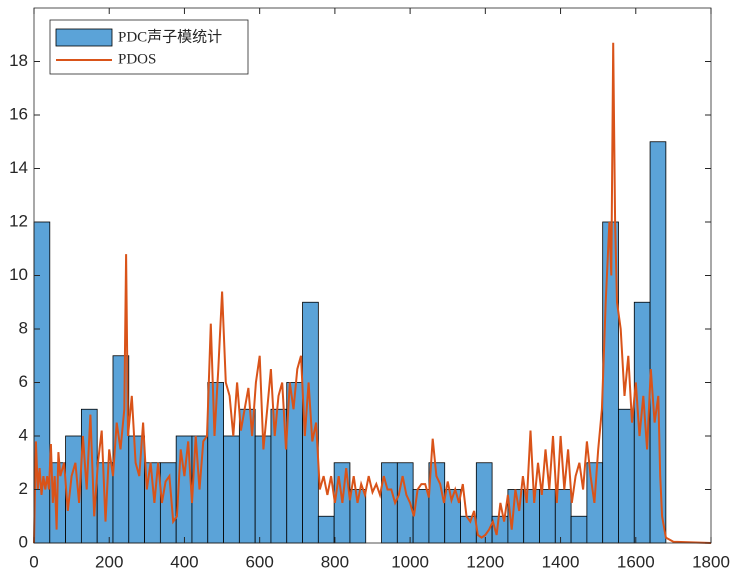  Describe the element at coordinates (33, 561) in the screenshot. I see `x-tick-label: 0` at that location.